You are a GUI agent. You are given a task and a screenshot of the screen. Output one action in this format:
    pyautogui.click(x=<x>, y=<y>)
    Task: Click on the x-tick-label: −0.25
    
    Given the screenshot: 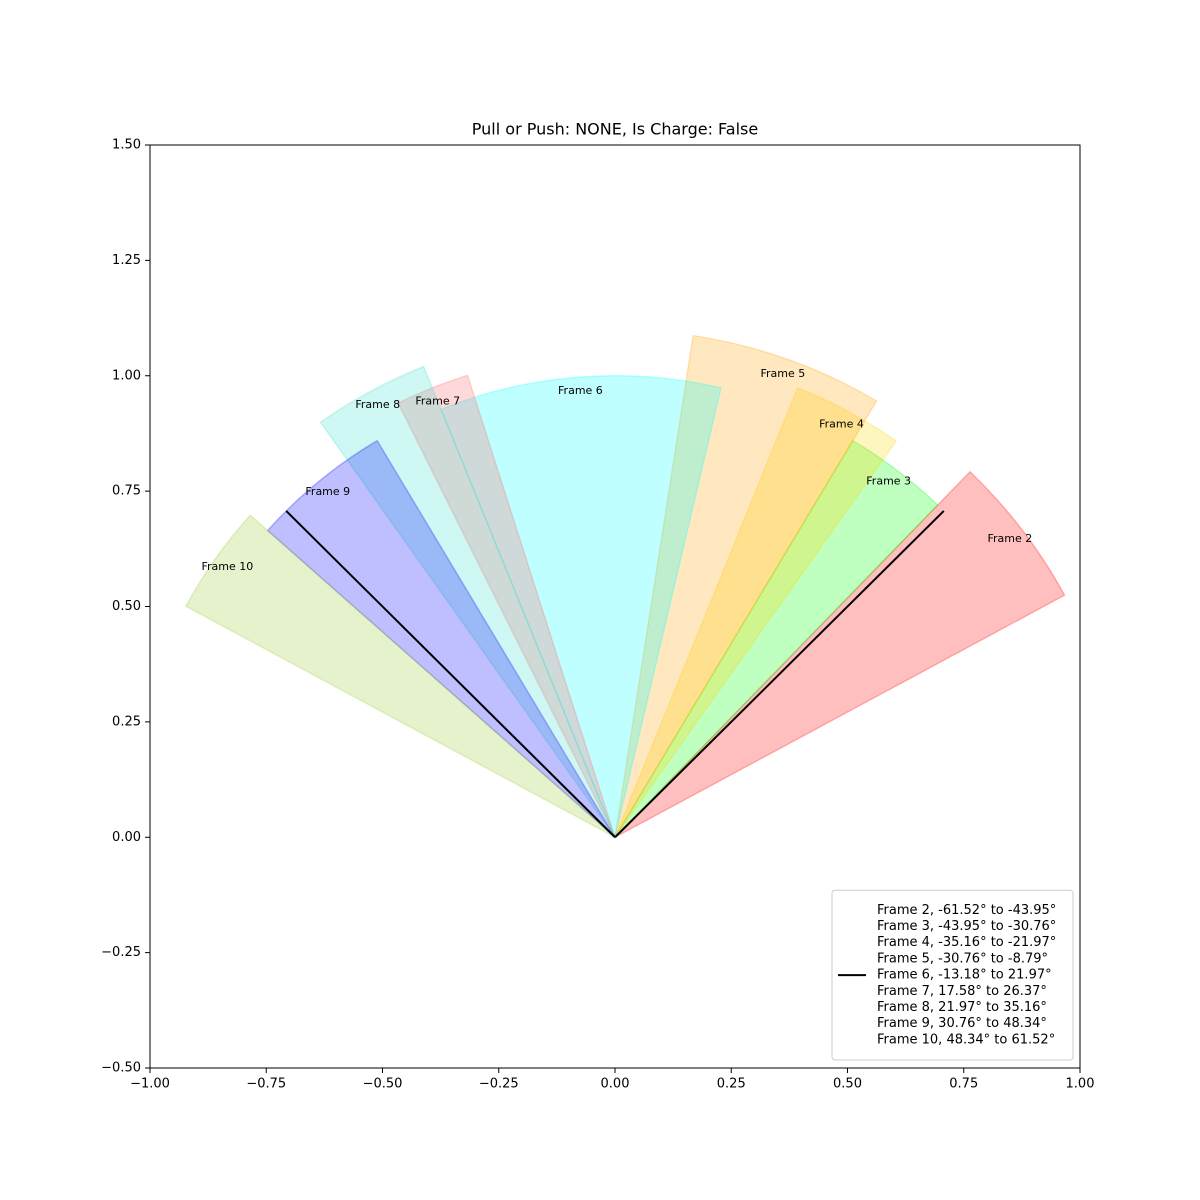 What is the action you would take?
    pyautogui.click(x=499, y=1084)
    